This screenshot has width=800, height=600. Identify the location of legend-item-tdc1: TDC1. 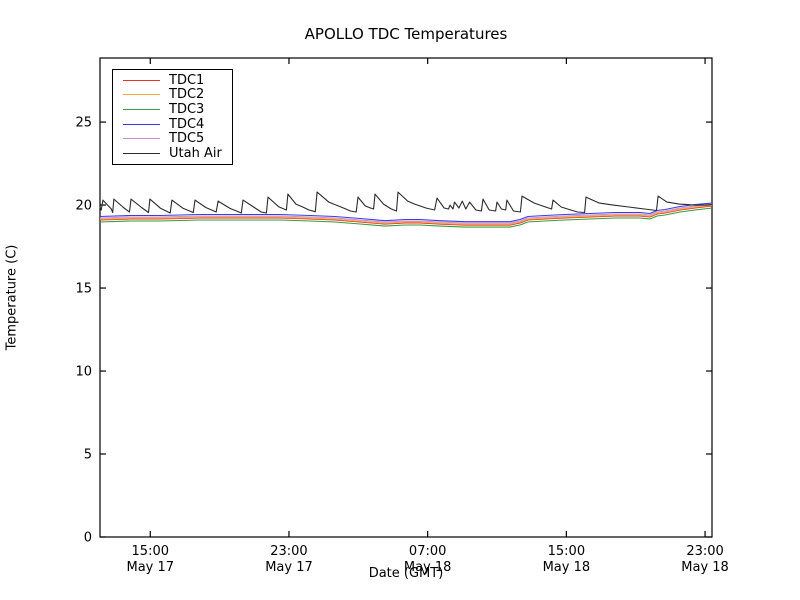
(172, 80).